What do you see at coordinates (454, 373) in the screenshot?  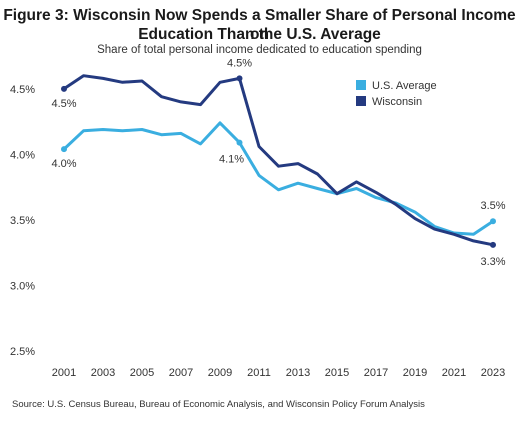 I see `x-tick-label: 2021` at bounding box center [454, 373].